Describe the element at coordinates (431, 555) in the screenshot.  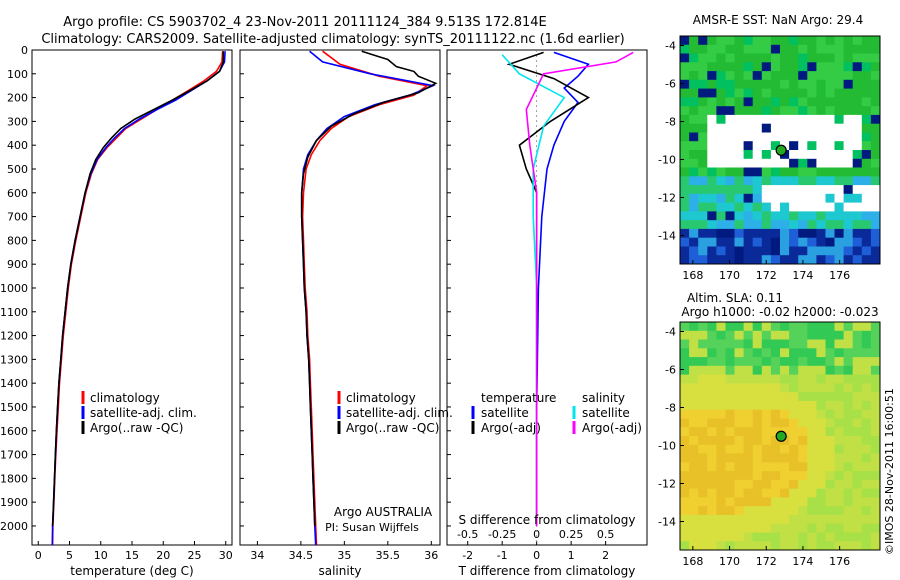
I see `x-tick-label: 36` at that location.